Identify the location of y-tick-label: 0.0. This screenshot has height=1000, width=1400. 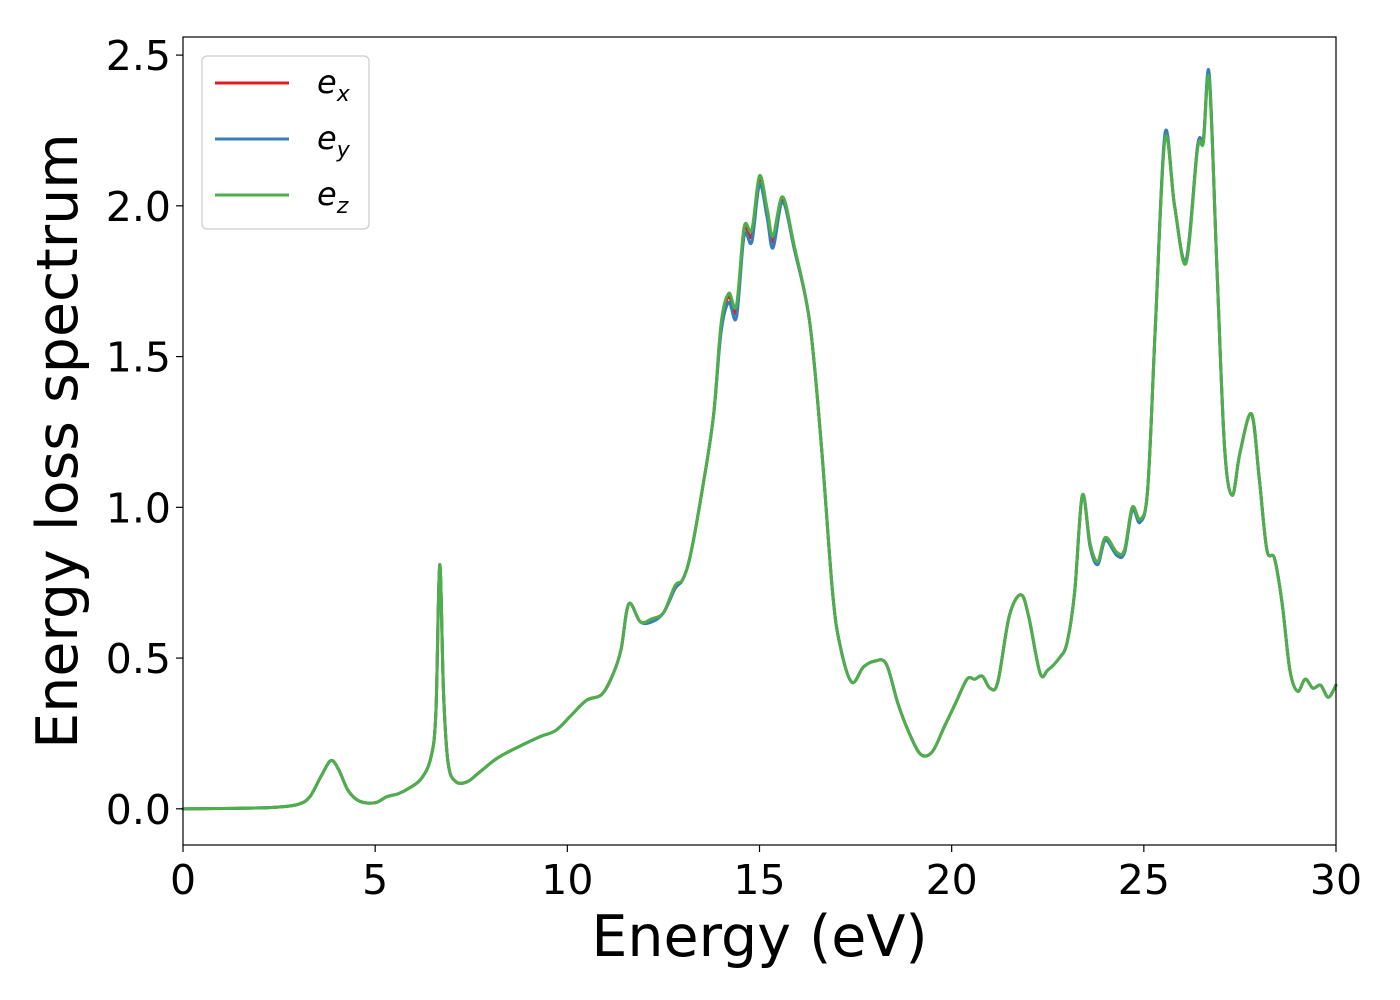
(138, 810).